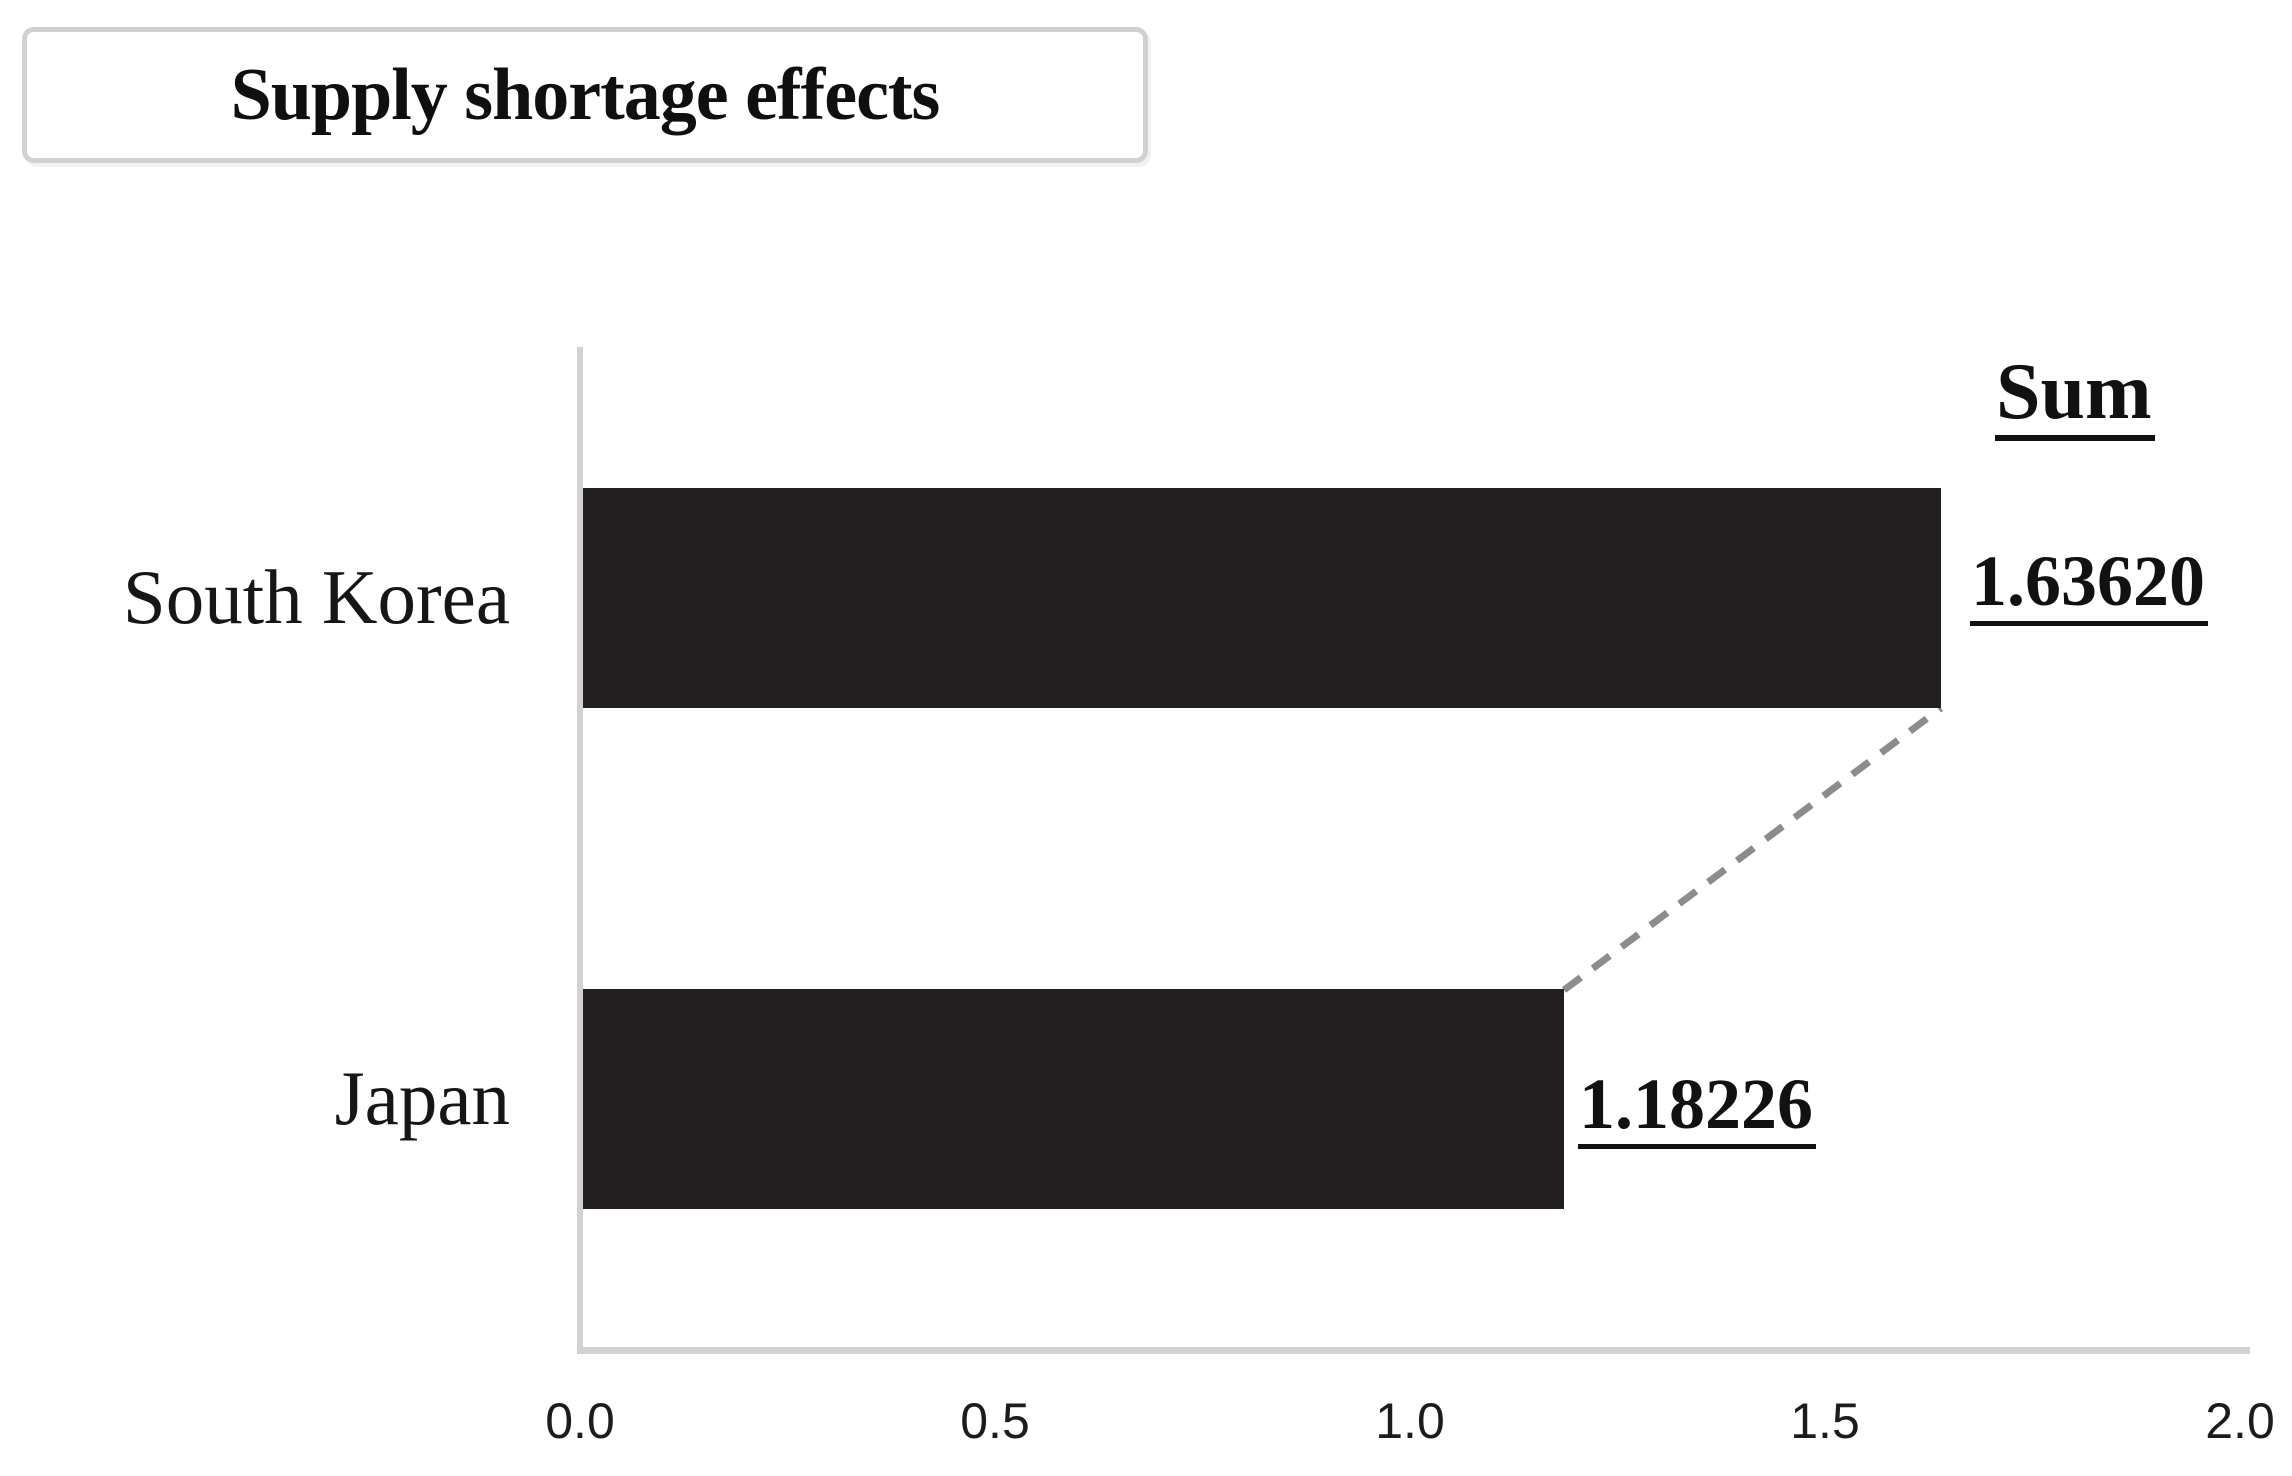 The width and height of the screenshot is (2292, 1476). I want to click on x-tick-label-3: 1.5, so click(1825, 1421).